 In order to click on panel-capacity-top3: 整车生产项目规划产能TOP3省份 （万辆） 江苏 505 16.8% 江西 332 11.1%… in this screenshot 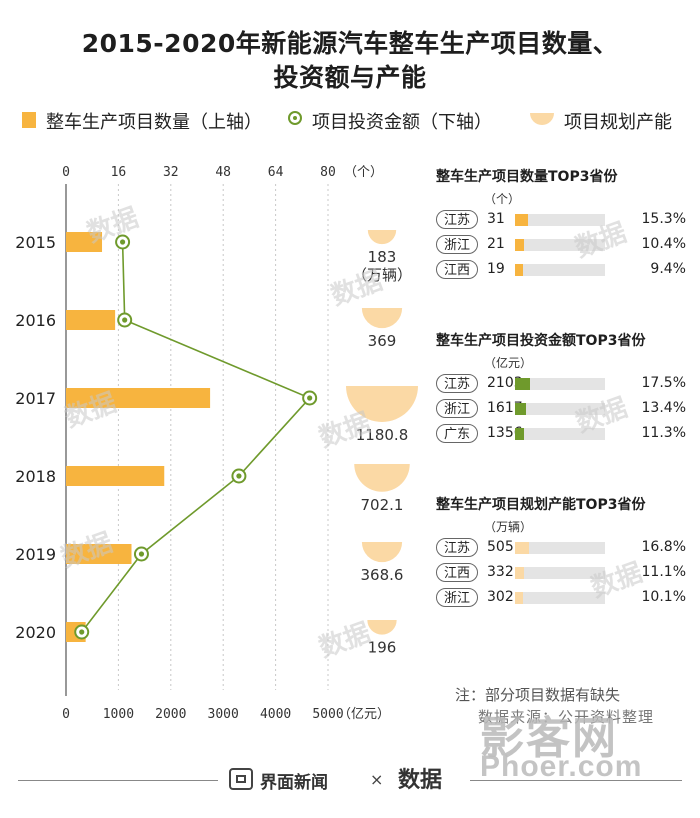, I will do `click(561, 552)`.